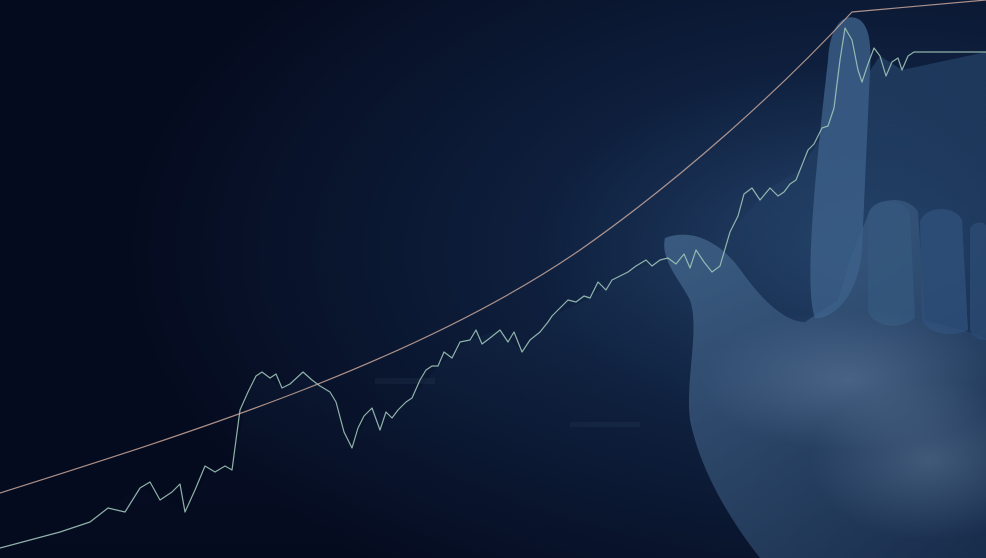 This screenshot has width=986, height=558. I want to click on middle-finger, so click(891, 263).